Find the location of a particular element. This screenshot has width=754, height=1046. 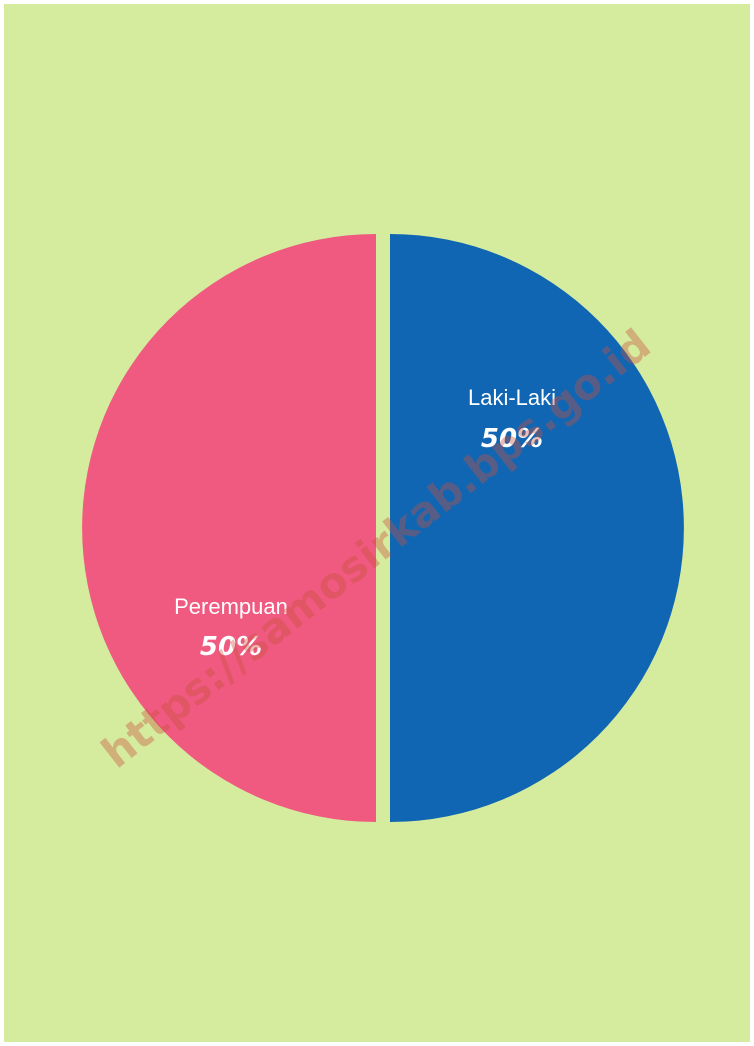

pie-labels: Laki-Laki 50% Perempuan 50% is located at coordinates (365, 523).